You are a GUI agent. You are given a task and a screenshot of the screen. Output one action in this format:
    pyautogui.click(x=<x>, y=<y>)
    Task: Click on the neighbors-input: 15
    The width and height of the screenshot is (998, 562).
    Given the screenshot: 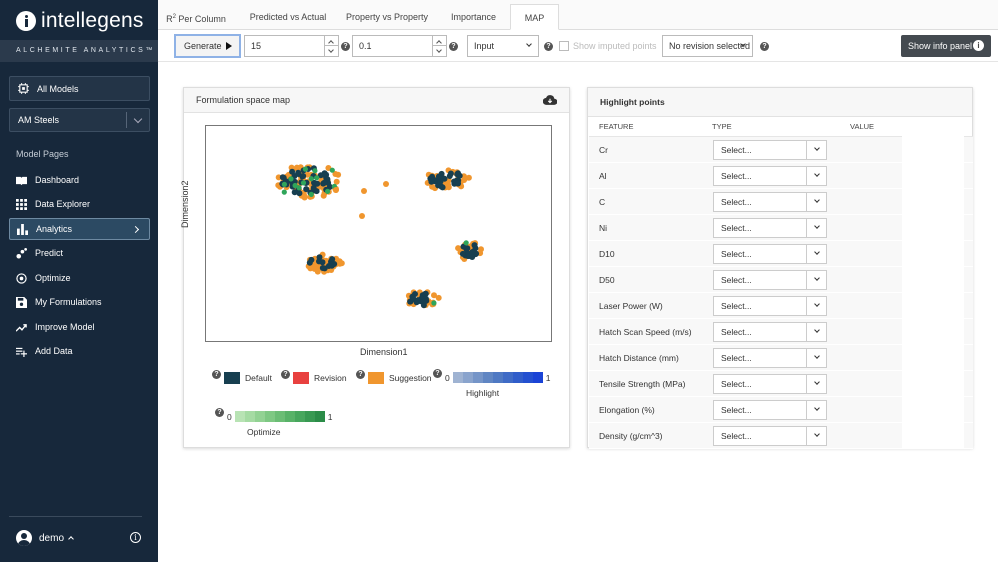 What is the action you would take?
    pyautogui.click(x=291, y=46)
    